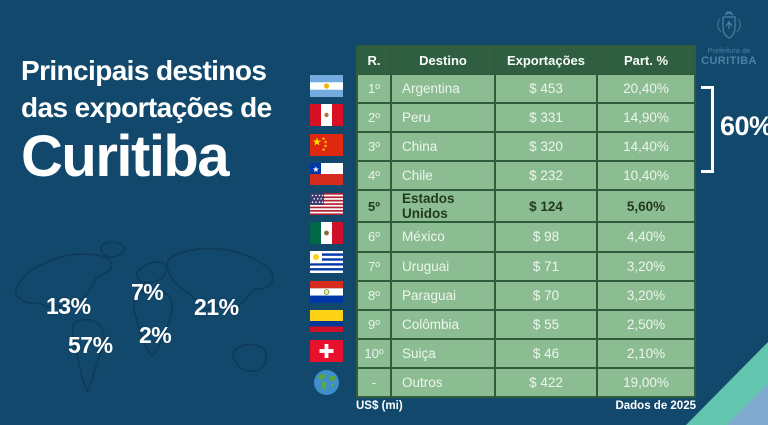  I want to click on table-cell: $ 71, so click(546, 266).